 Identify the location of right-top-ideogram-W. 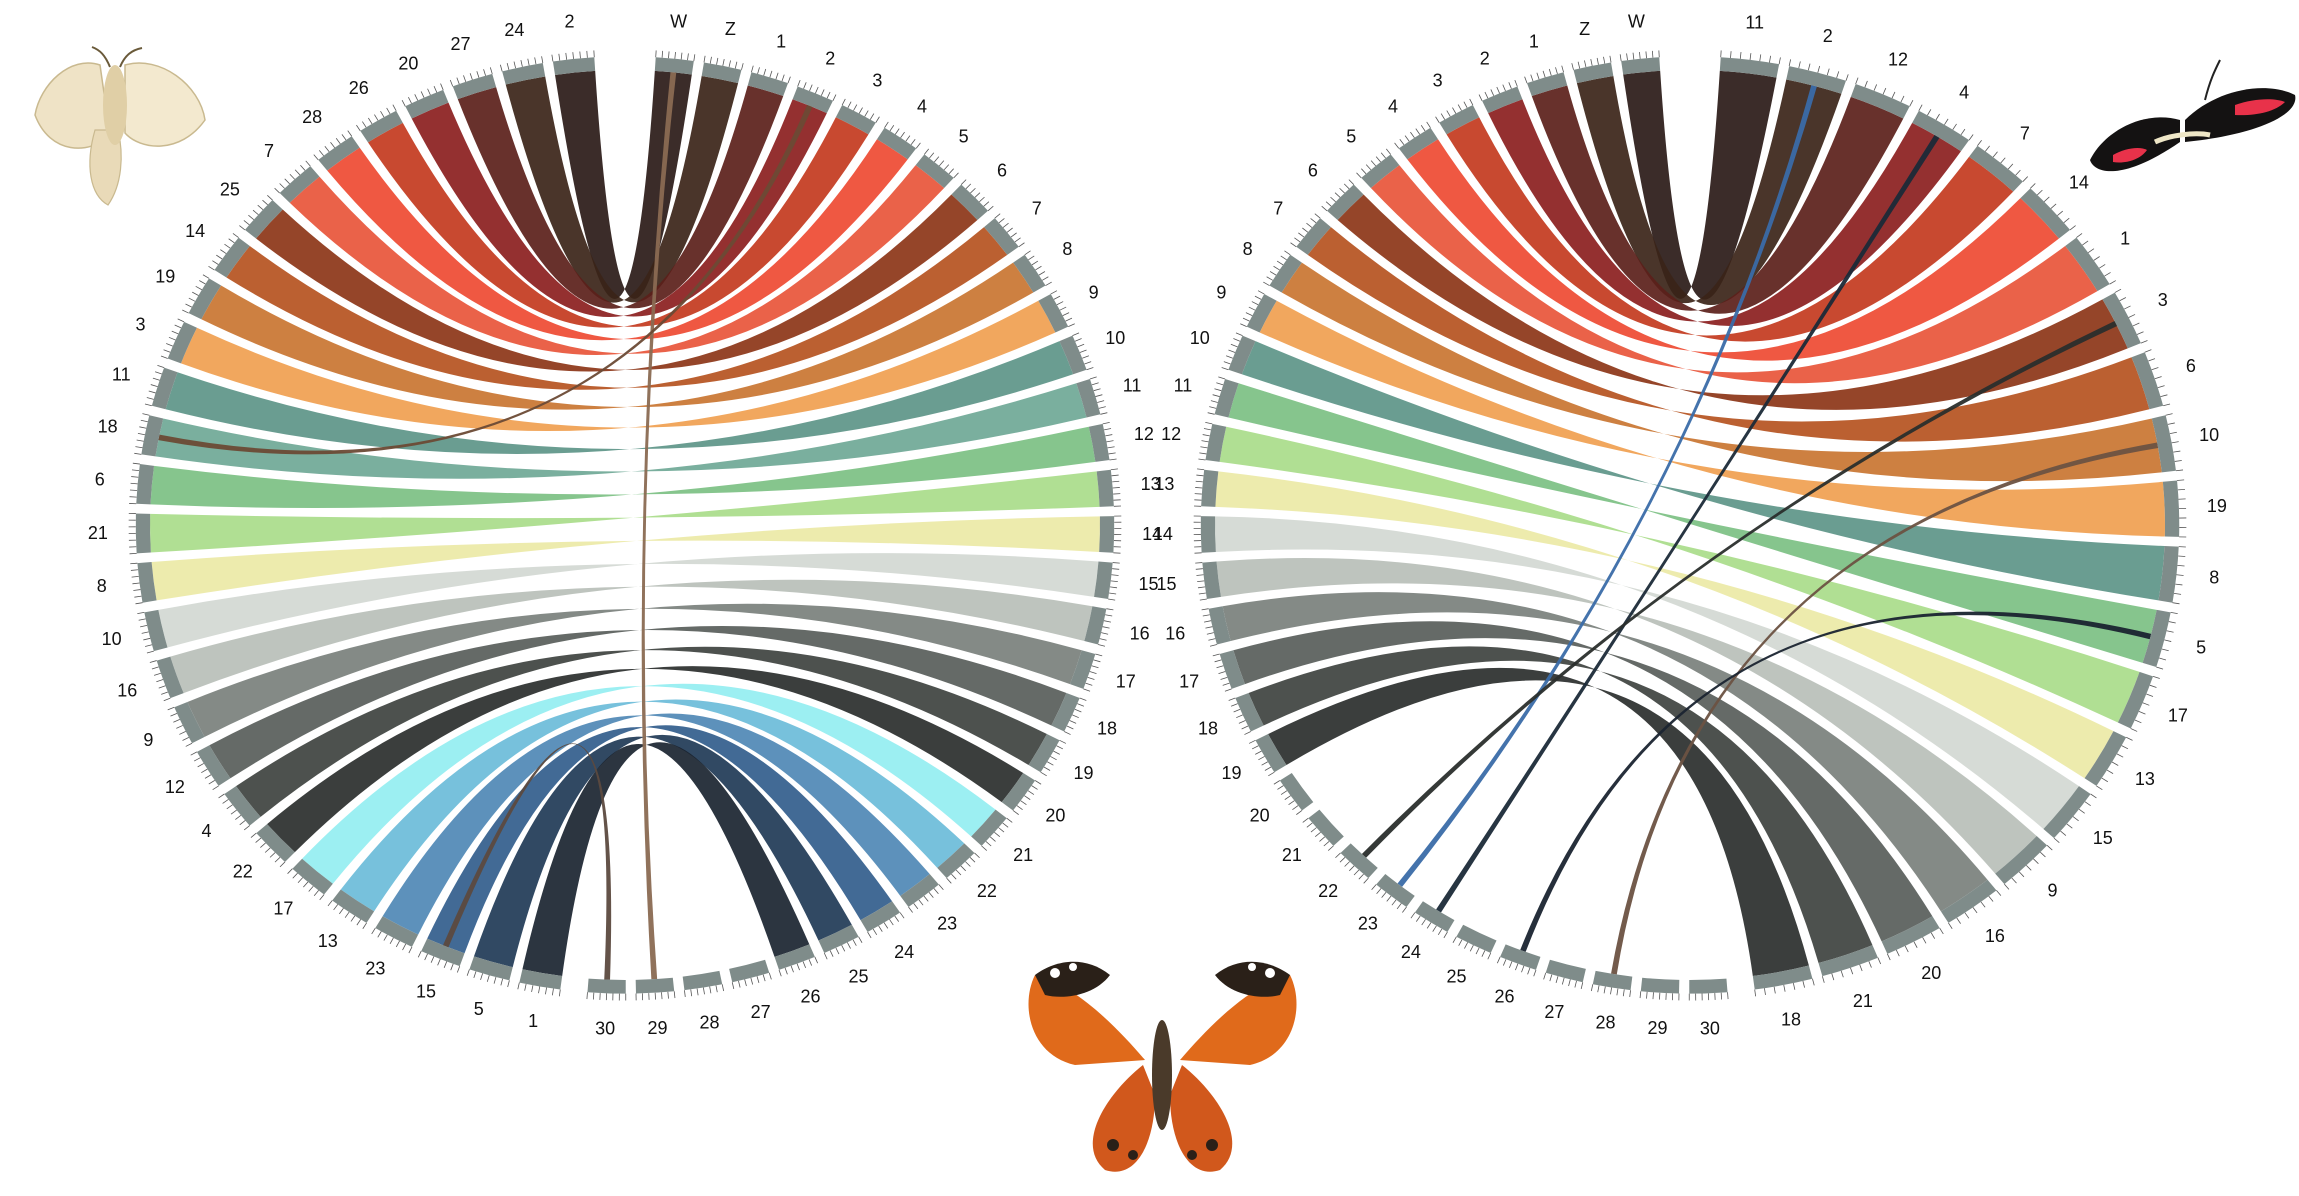
(1641, 66).